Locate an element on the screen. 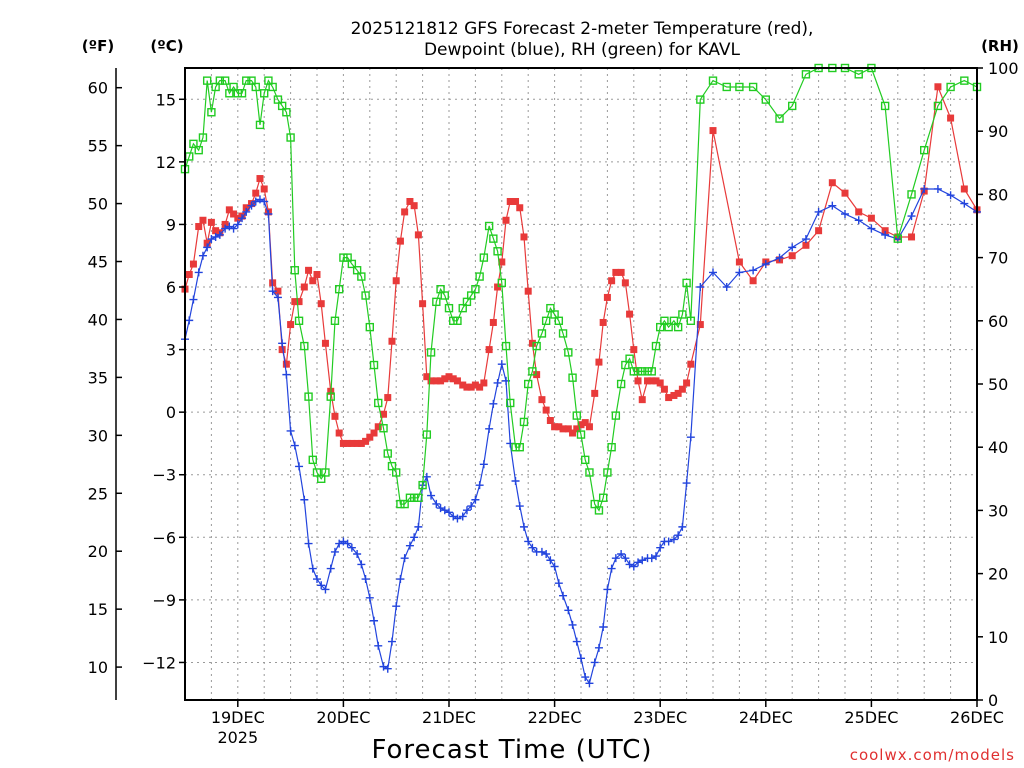 This screenshot has height=768, width=1024. fahrenheit-tick-label: 20 is located at coordinates (98, 551).